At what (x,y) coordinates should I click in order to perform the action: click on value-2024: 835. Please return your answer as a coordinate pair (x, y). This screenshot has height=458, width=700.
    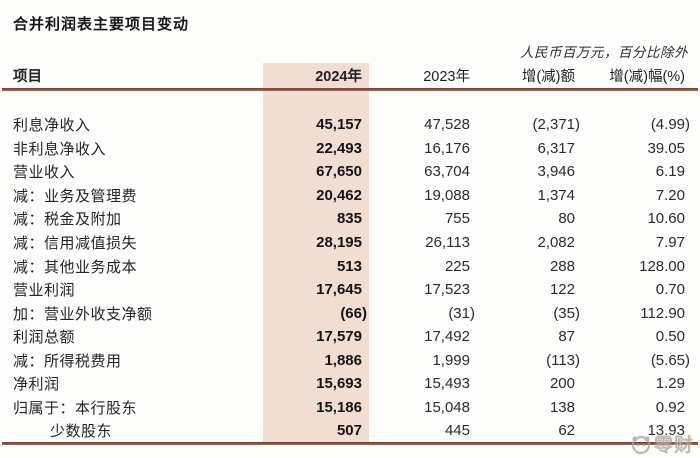
    Looking at the image, I should click on (349, 219).